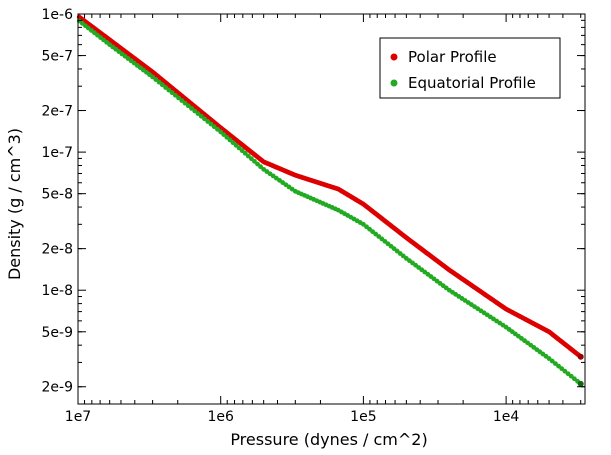  What do you see at coordinates (57, 57) in the screenshot?
I see `y-tick-label: 5e-7` at bounding box center [57, 57].